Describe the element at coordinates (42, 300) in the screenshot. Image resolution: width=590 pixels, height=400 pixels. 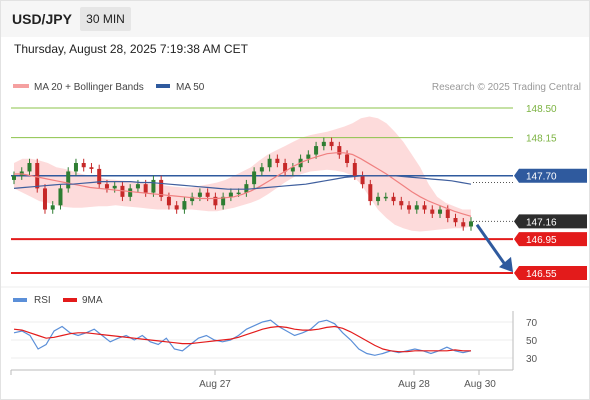
I see `rsi-legend-label: RSI` at that location.